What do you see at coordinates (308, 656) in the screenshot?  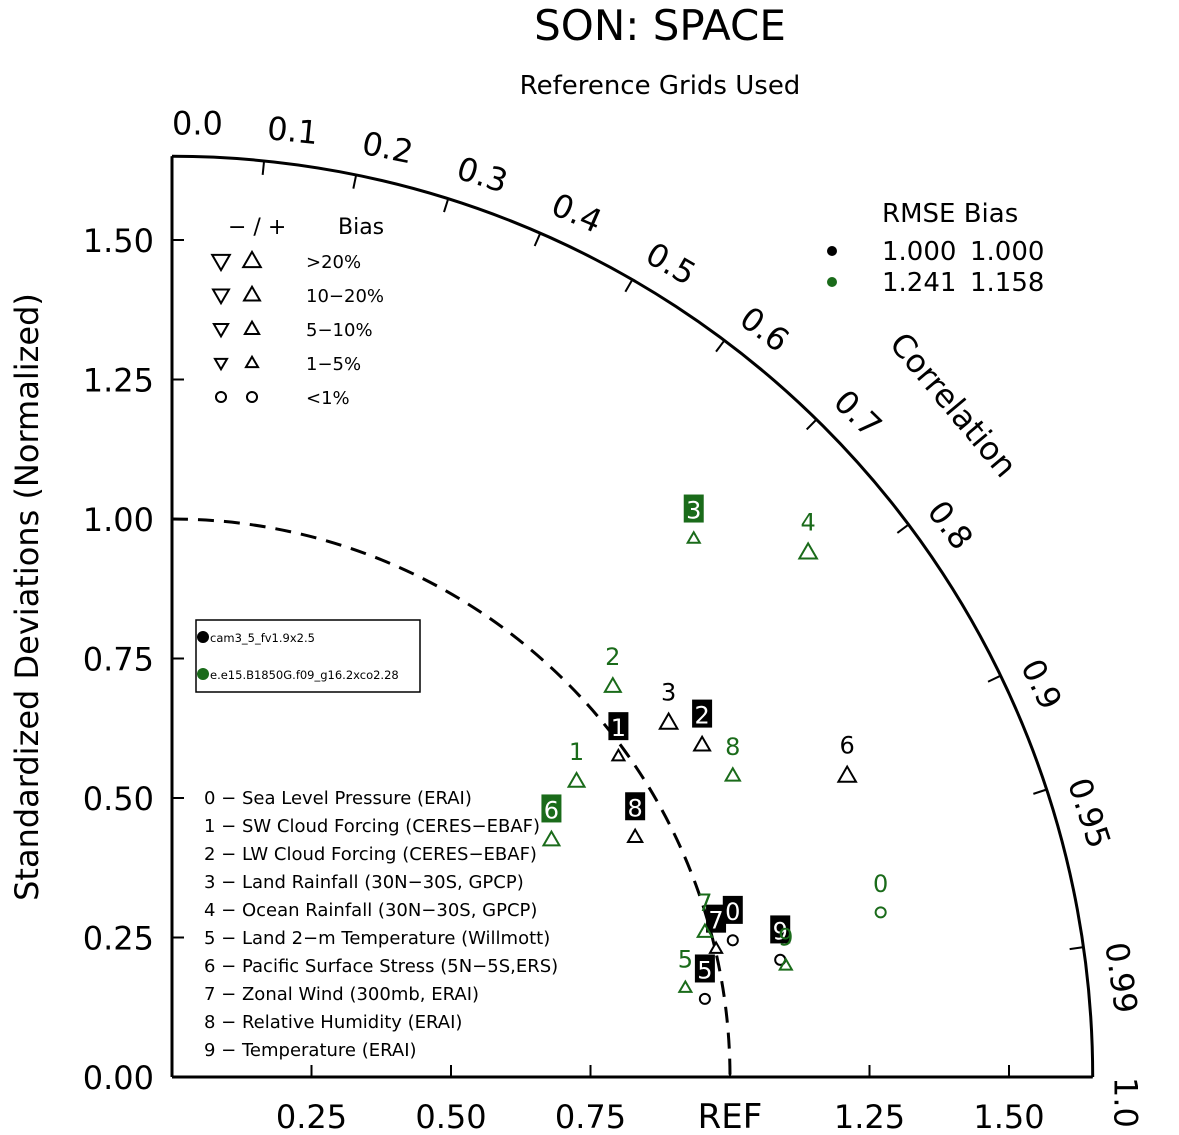 I see `case-legend-box` at bounding box center [308, 656].